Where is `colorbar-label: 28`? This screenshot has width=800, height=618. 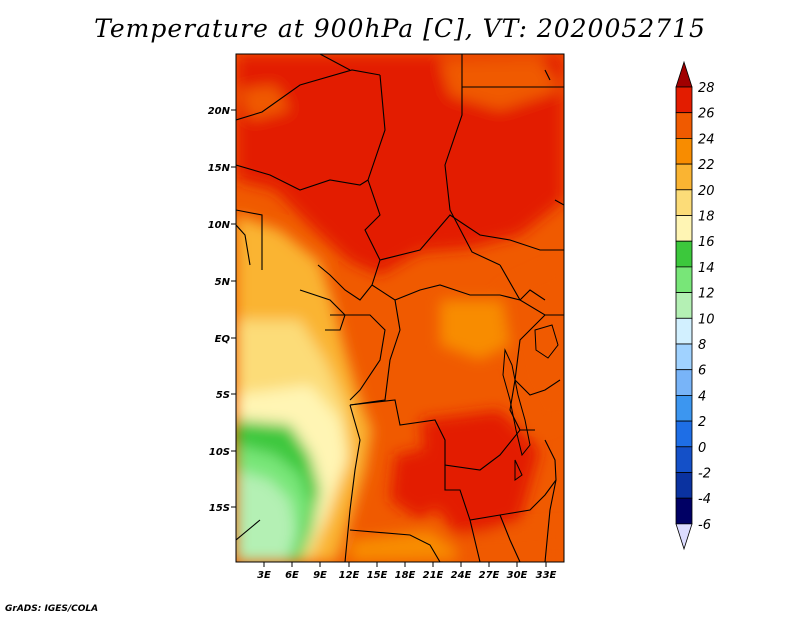 colorbar-label: 28 is located at coordinates (706, 88).